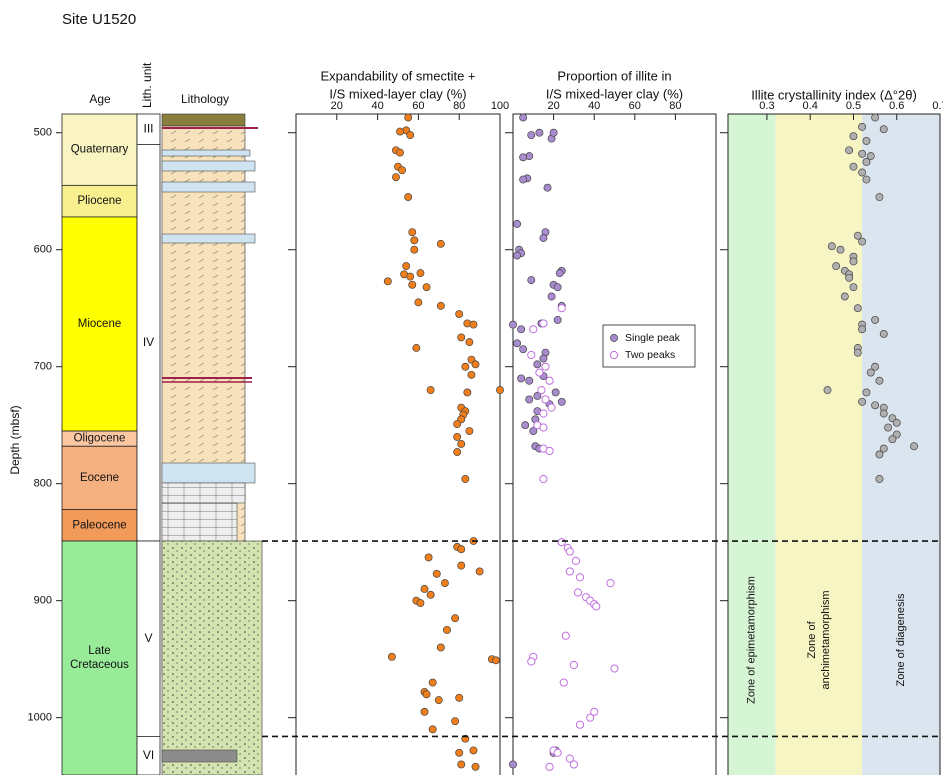 The height and width of the screenshot is (775, 943). I want to click on age-unit, so click(99, 477).